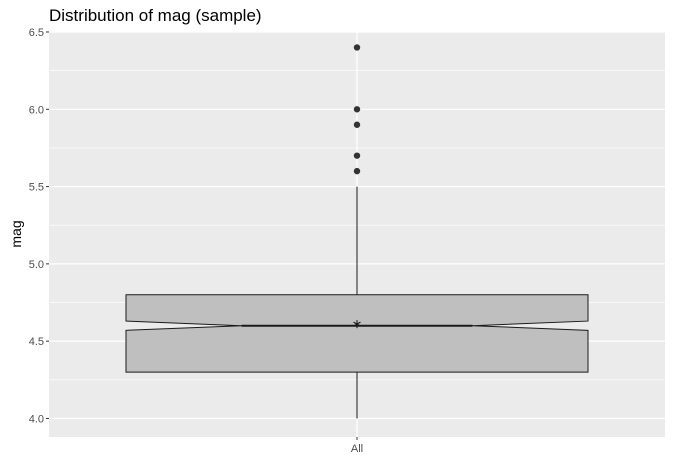  Describe the element at coordinates (36, 342) in the screenshot. I see `y-tick-label: 4.5` at that location.